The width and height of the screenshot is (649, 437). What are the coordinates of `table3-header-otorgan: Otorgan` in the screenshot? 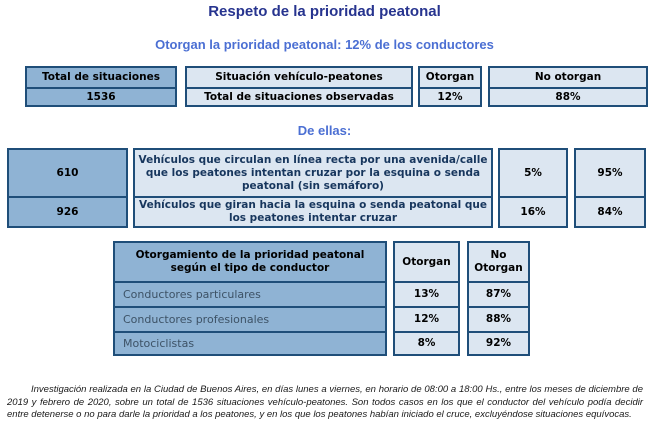 It's located at (426, 261).